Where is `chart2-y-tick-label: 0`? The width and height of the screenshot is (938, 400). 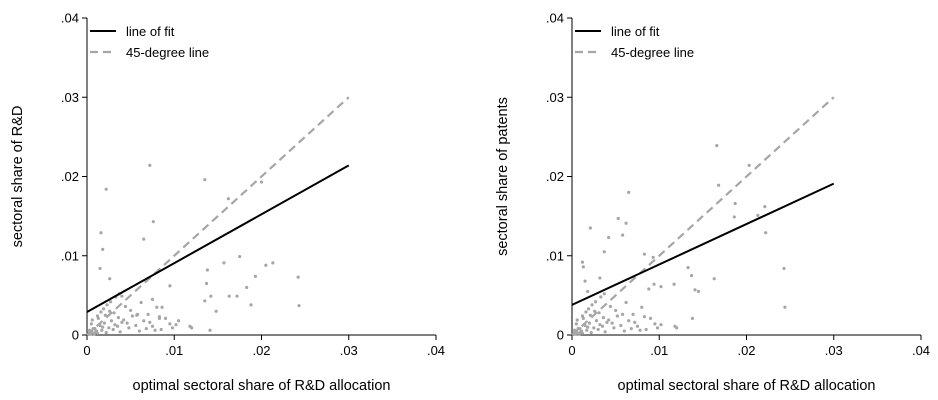 chart2-y-tick-label: 0 is located at coordinates (560, 335).